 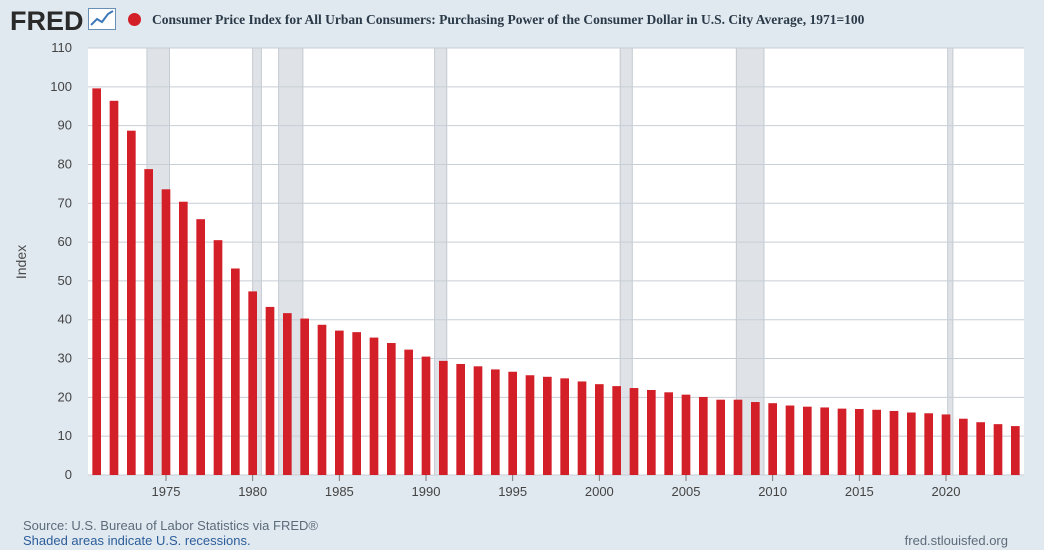 I want to click on bar-2024, so click(x=1015, y=450).